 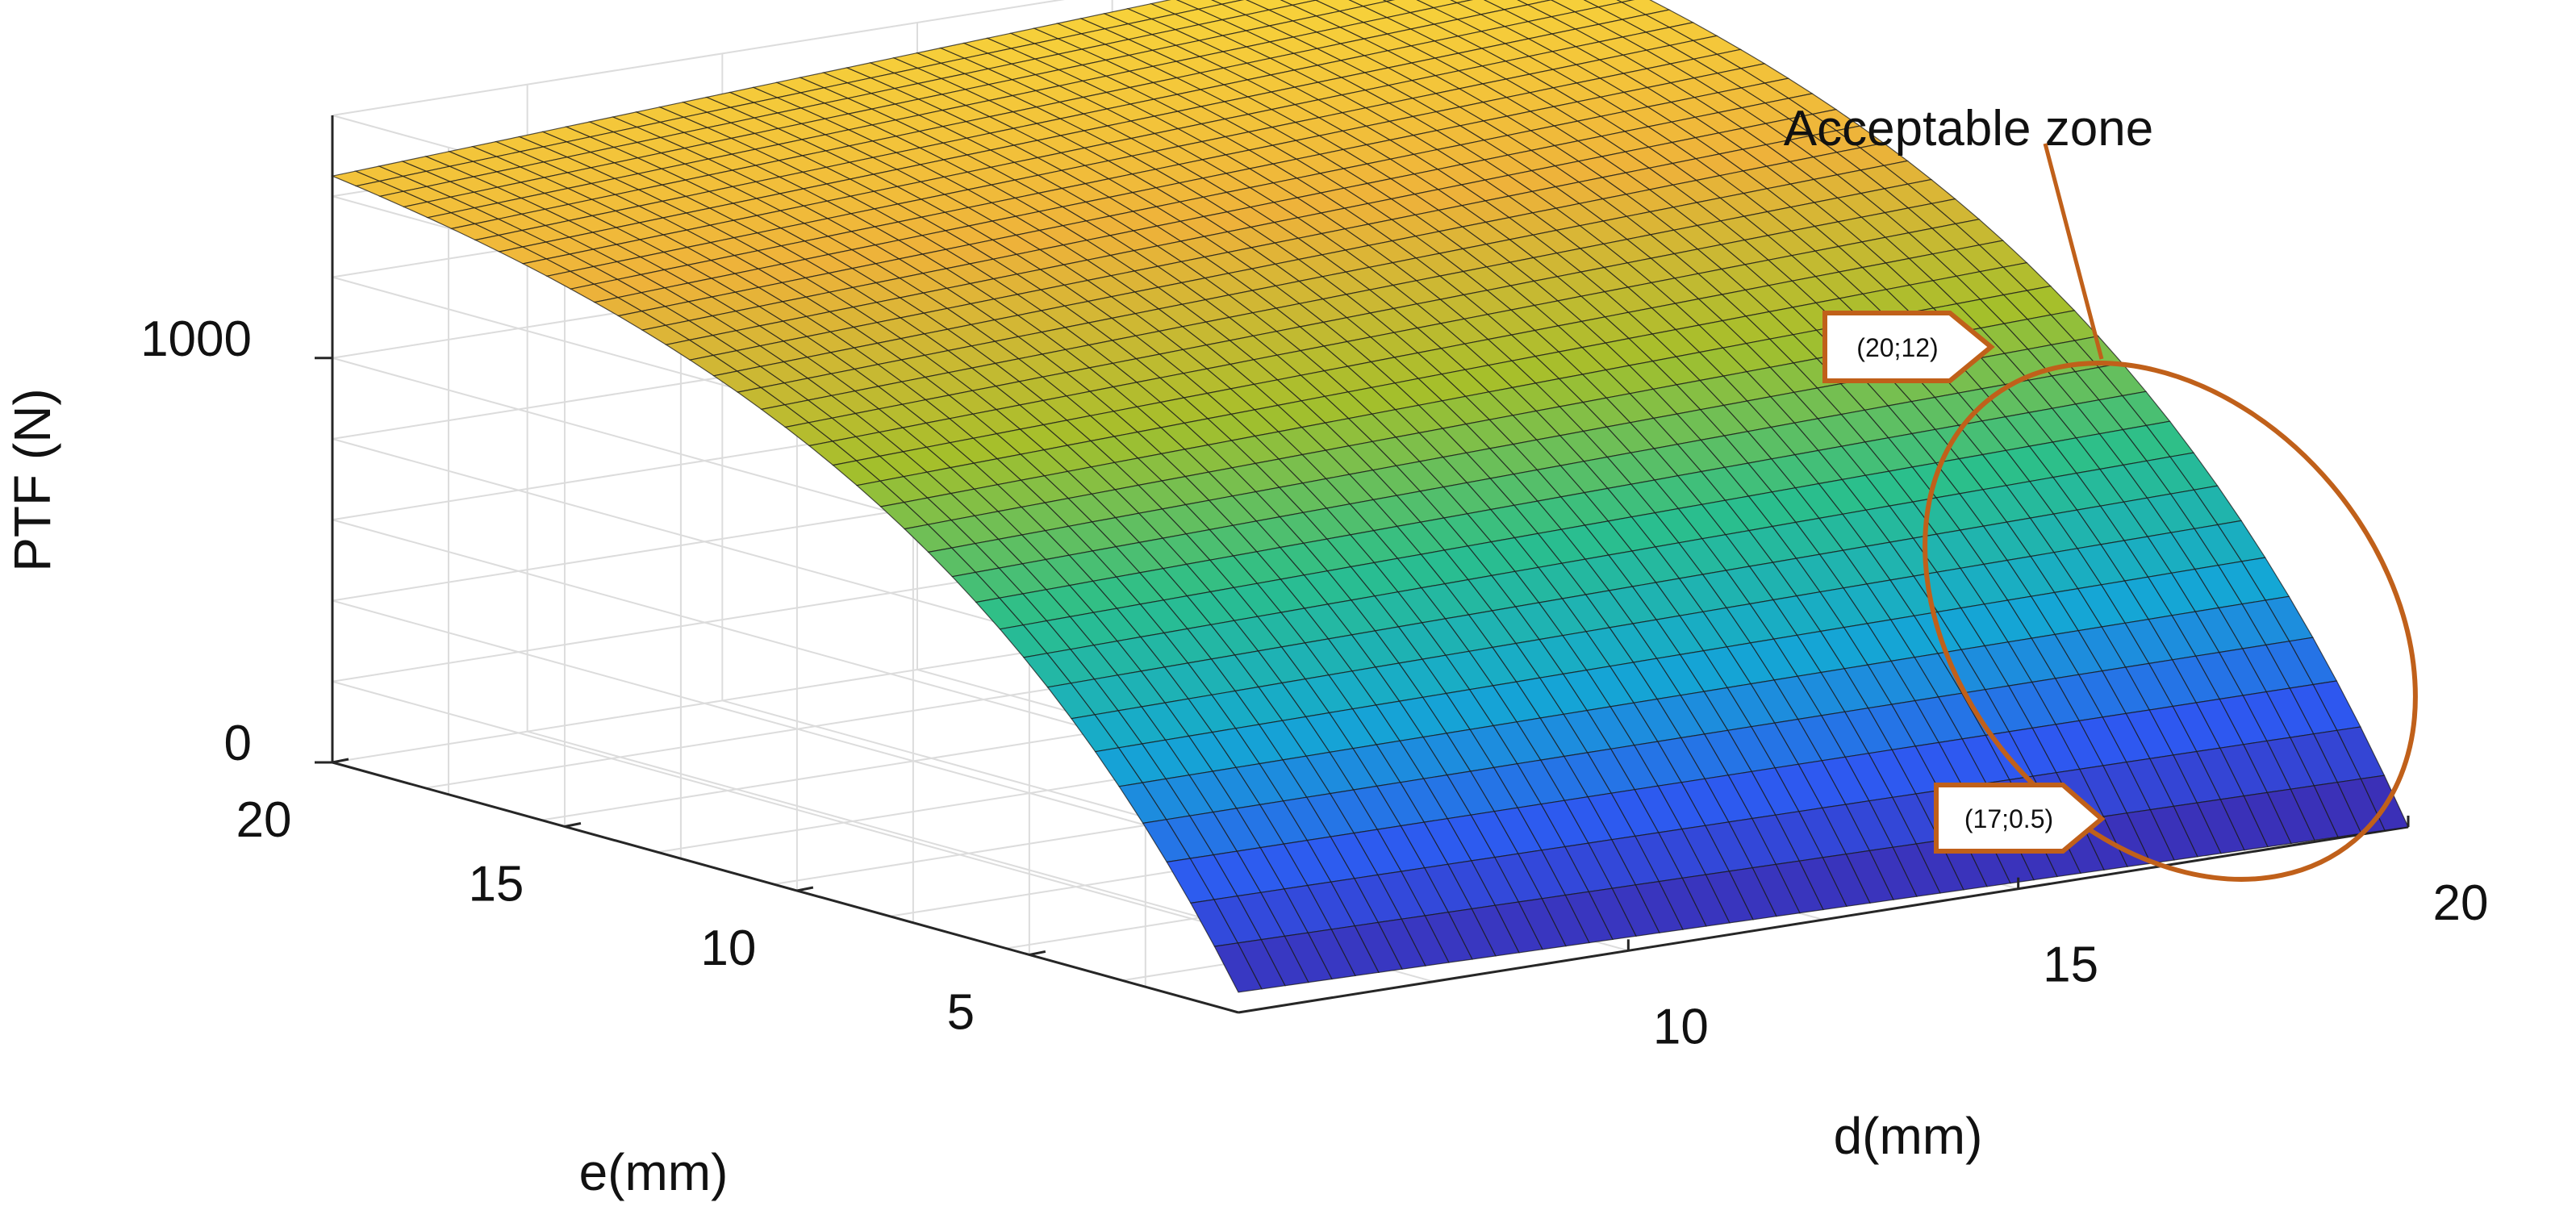 I want to click on callout-20-12-shape, so click(x=1908, y=347).